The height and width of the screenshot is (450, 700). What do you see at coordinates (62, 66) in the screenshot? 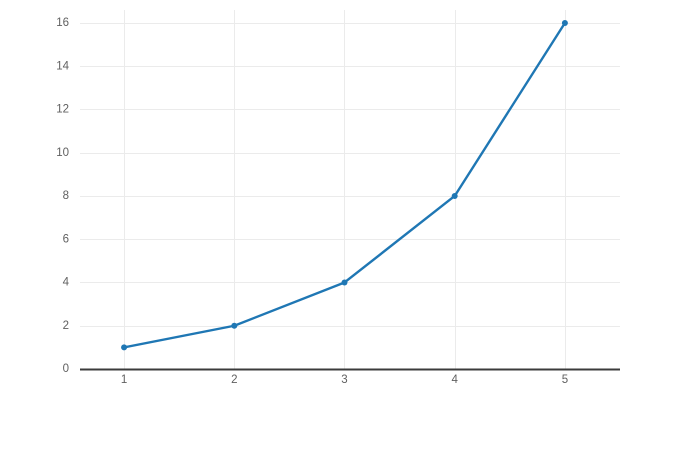
I see `y-tick-label: 14` at bounding box center [62, 66].